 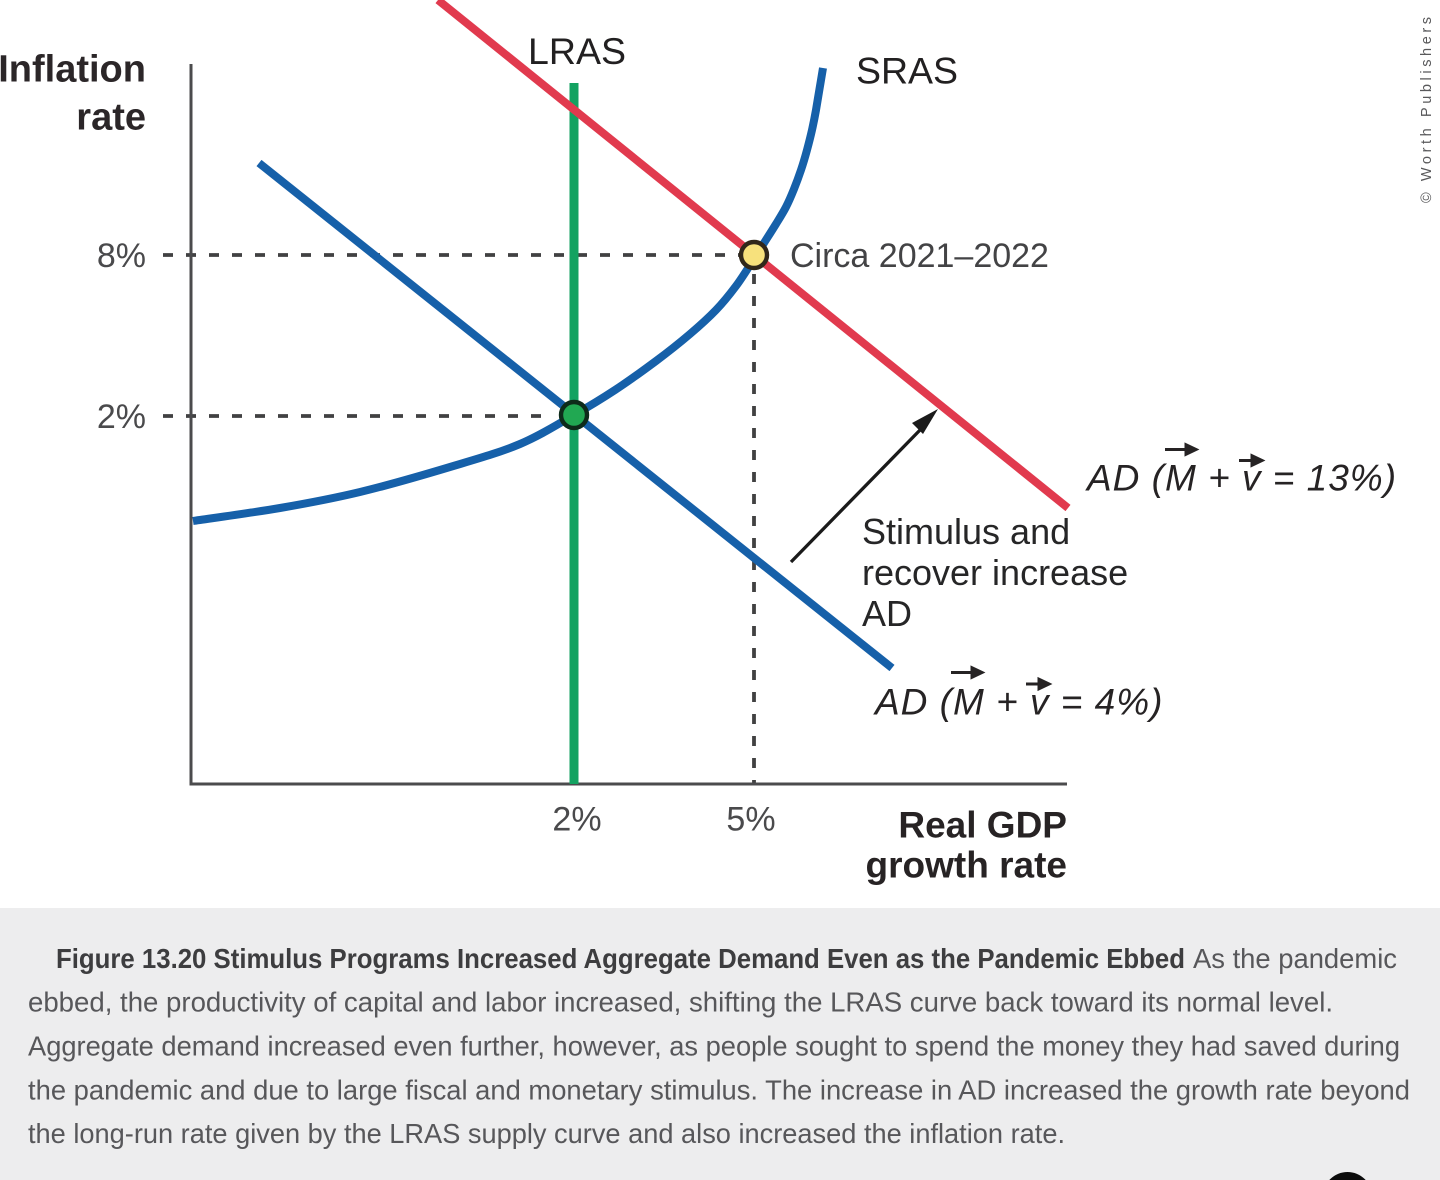 I want to click on svg-text: Inflation, so click(x=73, y=70).